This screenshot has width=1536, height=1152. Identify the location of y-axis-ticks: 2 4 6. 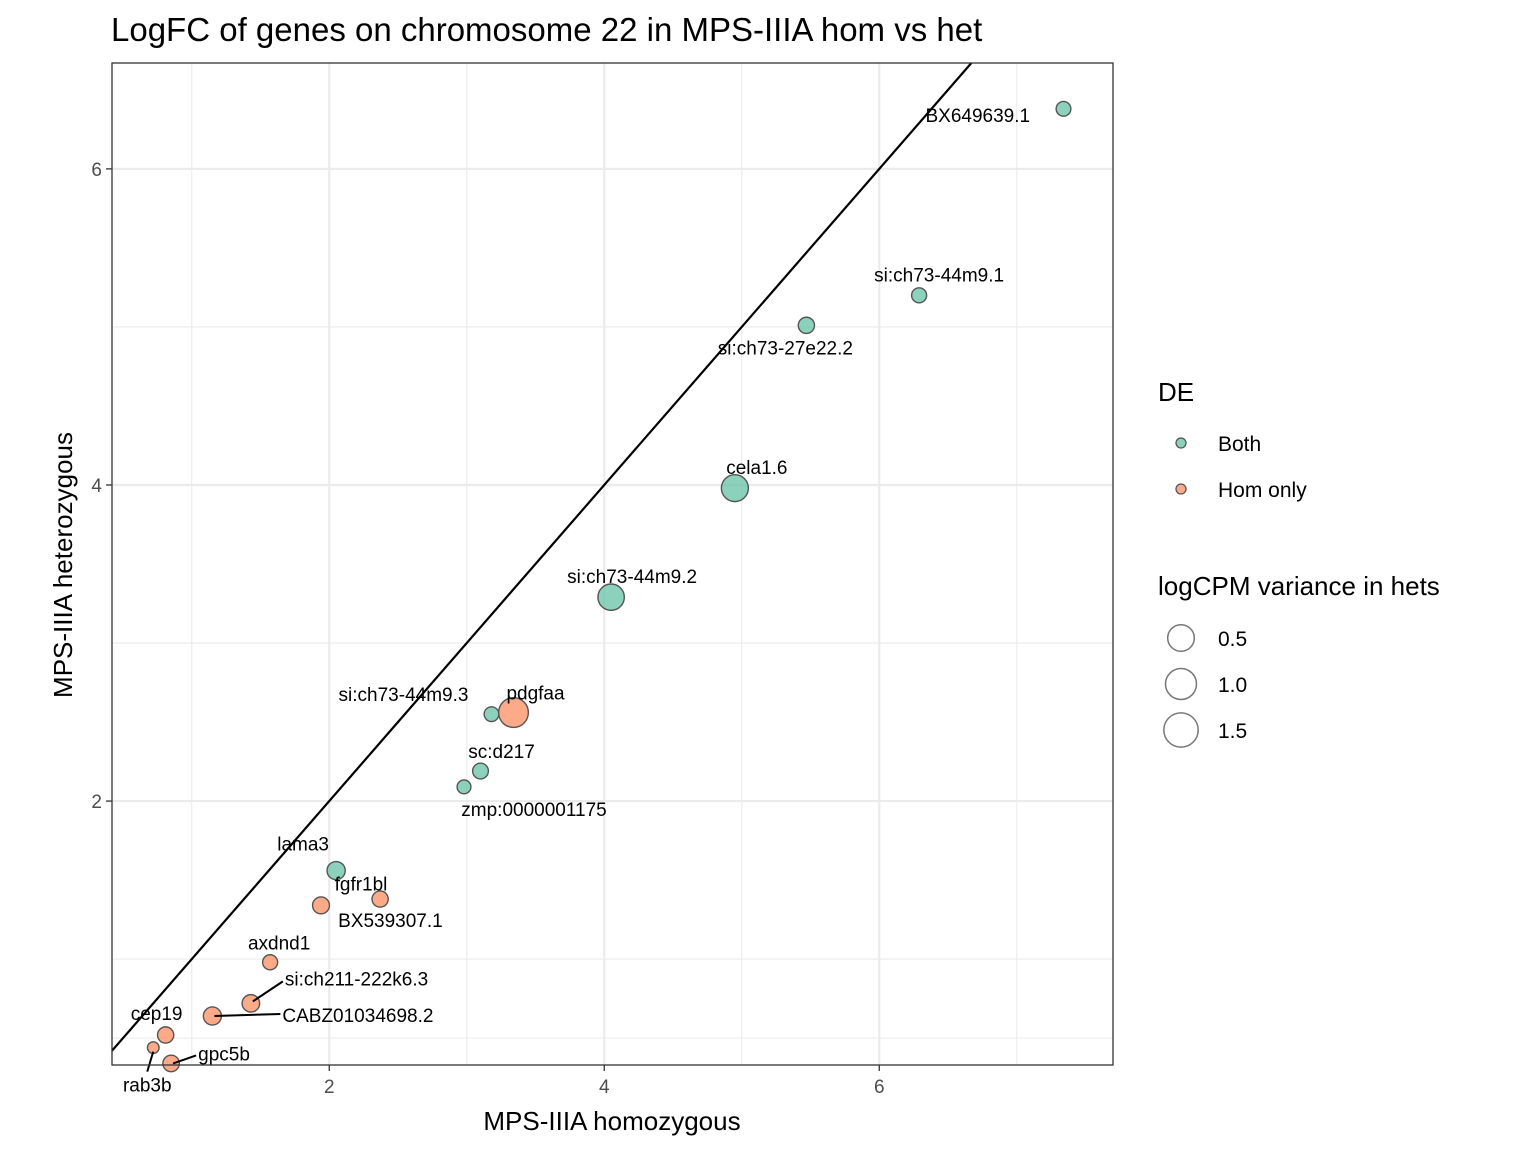
(101, 486).